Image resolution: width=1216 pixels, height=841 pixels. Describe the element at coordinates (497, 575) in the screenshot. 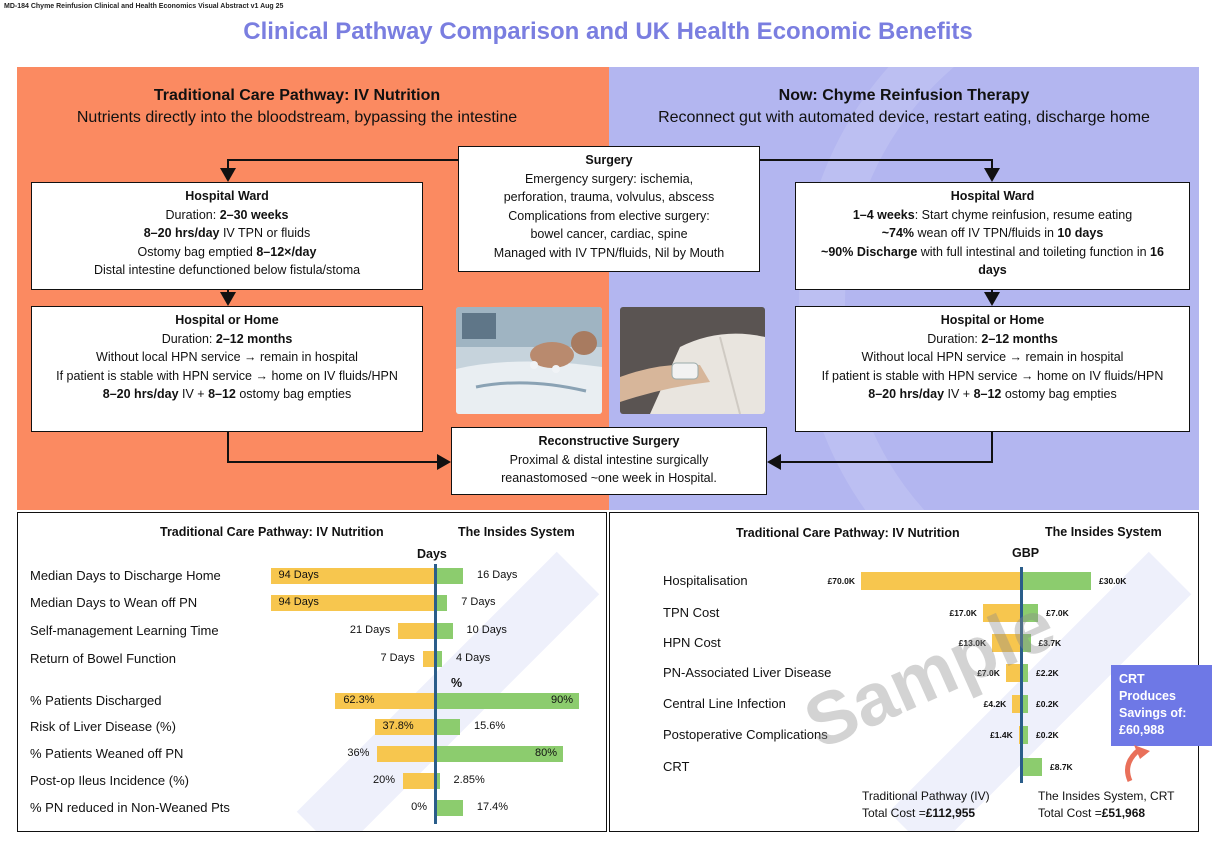

I see `insides-value-label: 16 Days` at that location.